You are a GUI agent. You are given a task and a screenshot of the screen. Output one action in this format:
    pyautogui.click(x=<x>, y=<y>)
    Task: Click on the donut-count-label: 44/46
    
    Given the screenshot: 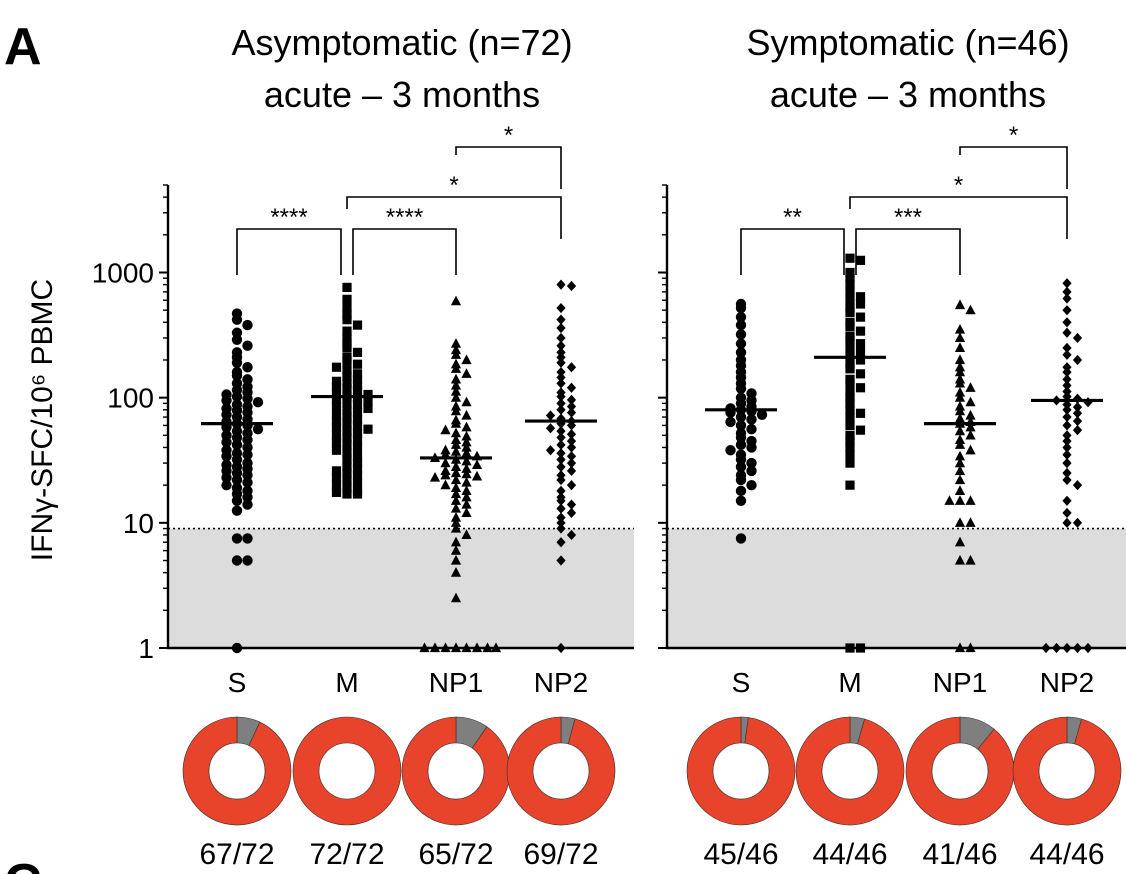 What is the action you would take?
    pyautogui.click(x=849, y=854)
    